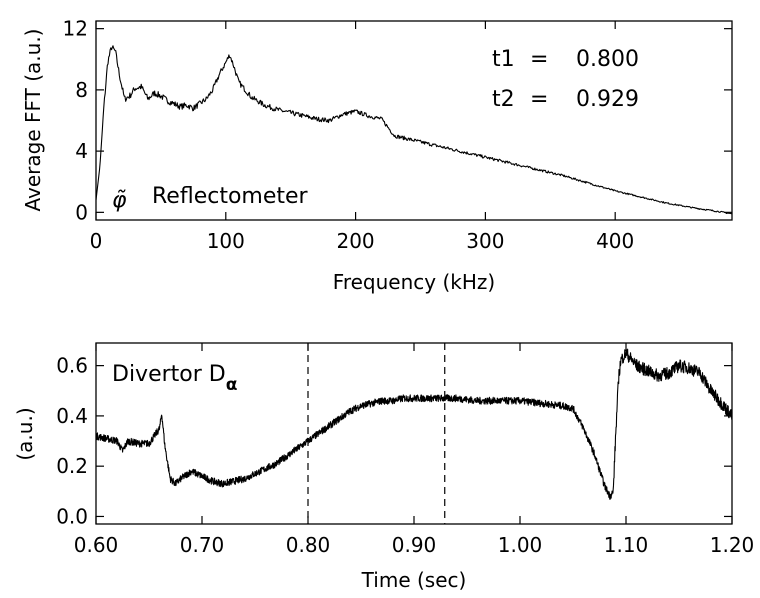 This screenshot has height=598, width=760. I want to click on x-tick-label: 200, so click(355, 241).